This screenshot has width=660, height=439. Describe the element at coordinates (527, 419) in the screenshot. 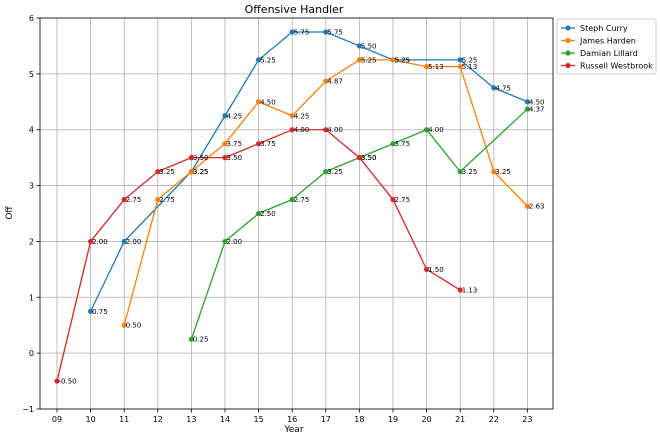

I see `x-tick-label: 23` at that location.